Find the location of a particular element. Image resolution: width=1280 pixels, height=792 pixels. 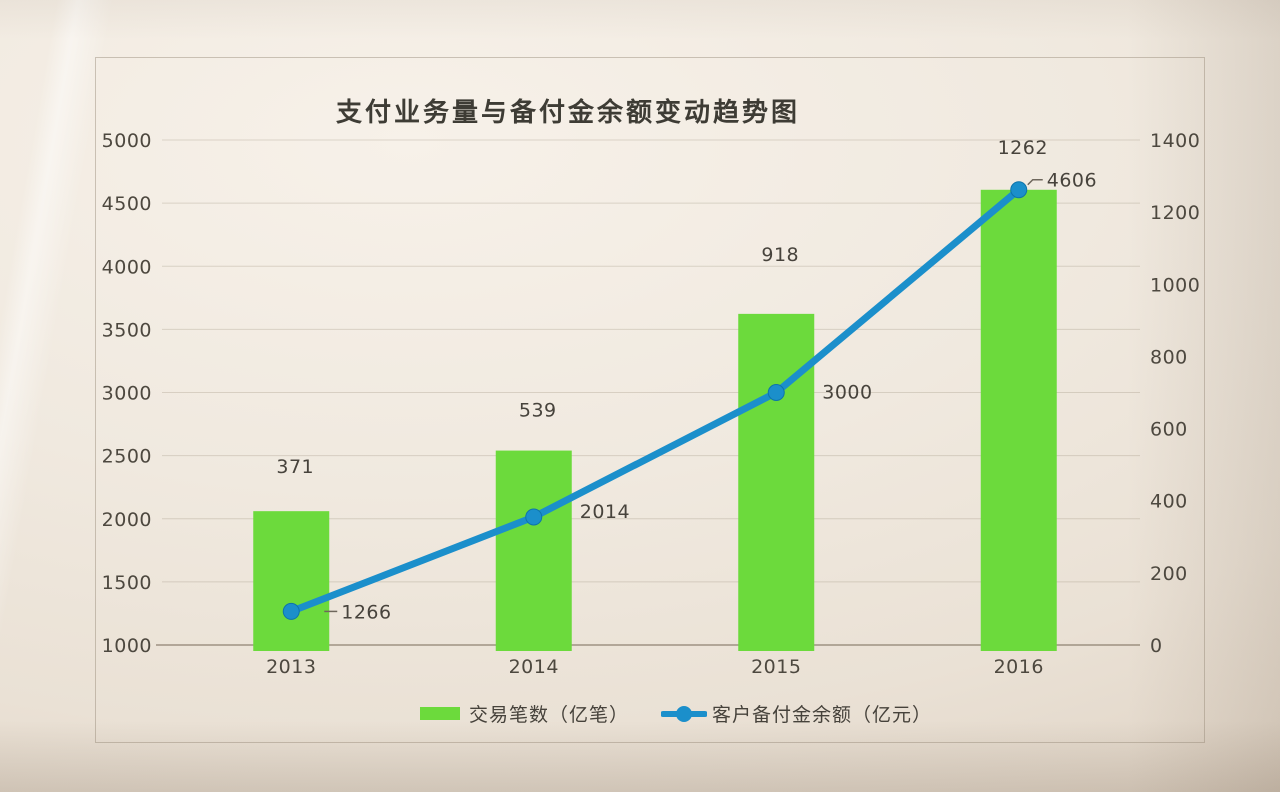

x-axis-label-2016: 2016 is located at coordinates (1019, 667).